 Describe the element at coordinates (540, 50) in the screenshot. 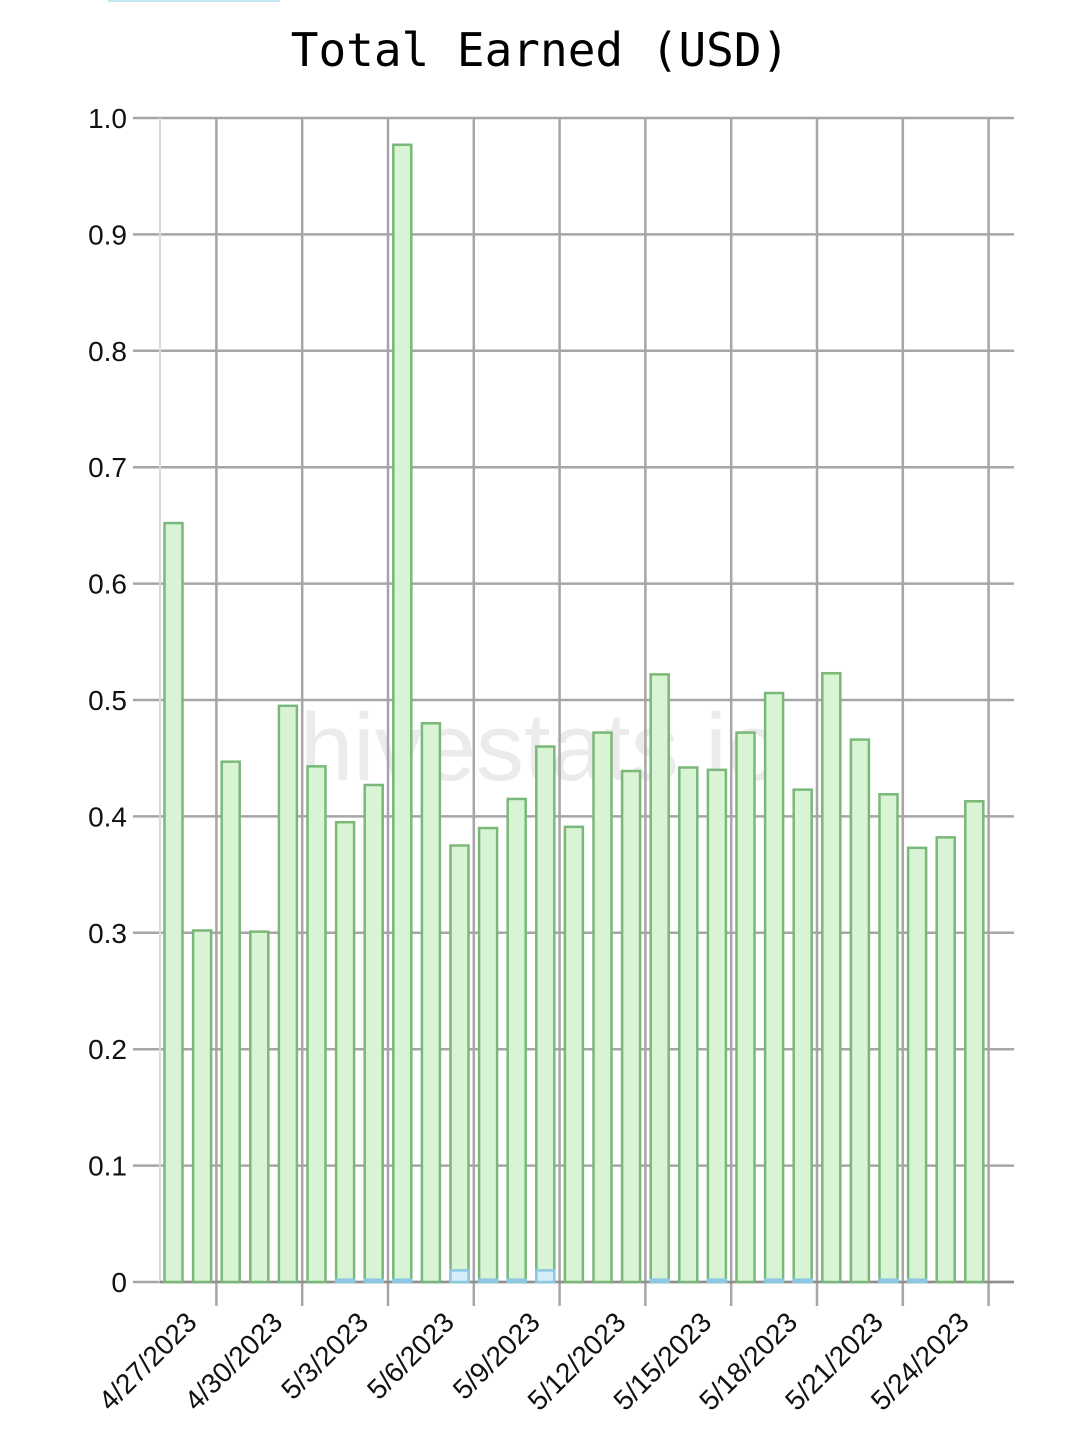

I see `chart-title: Total Earned (USD)` at that location.